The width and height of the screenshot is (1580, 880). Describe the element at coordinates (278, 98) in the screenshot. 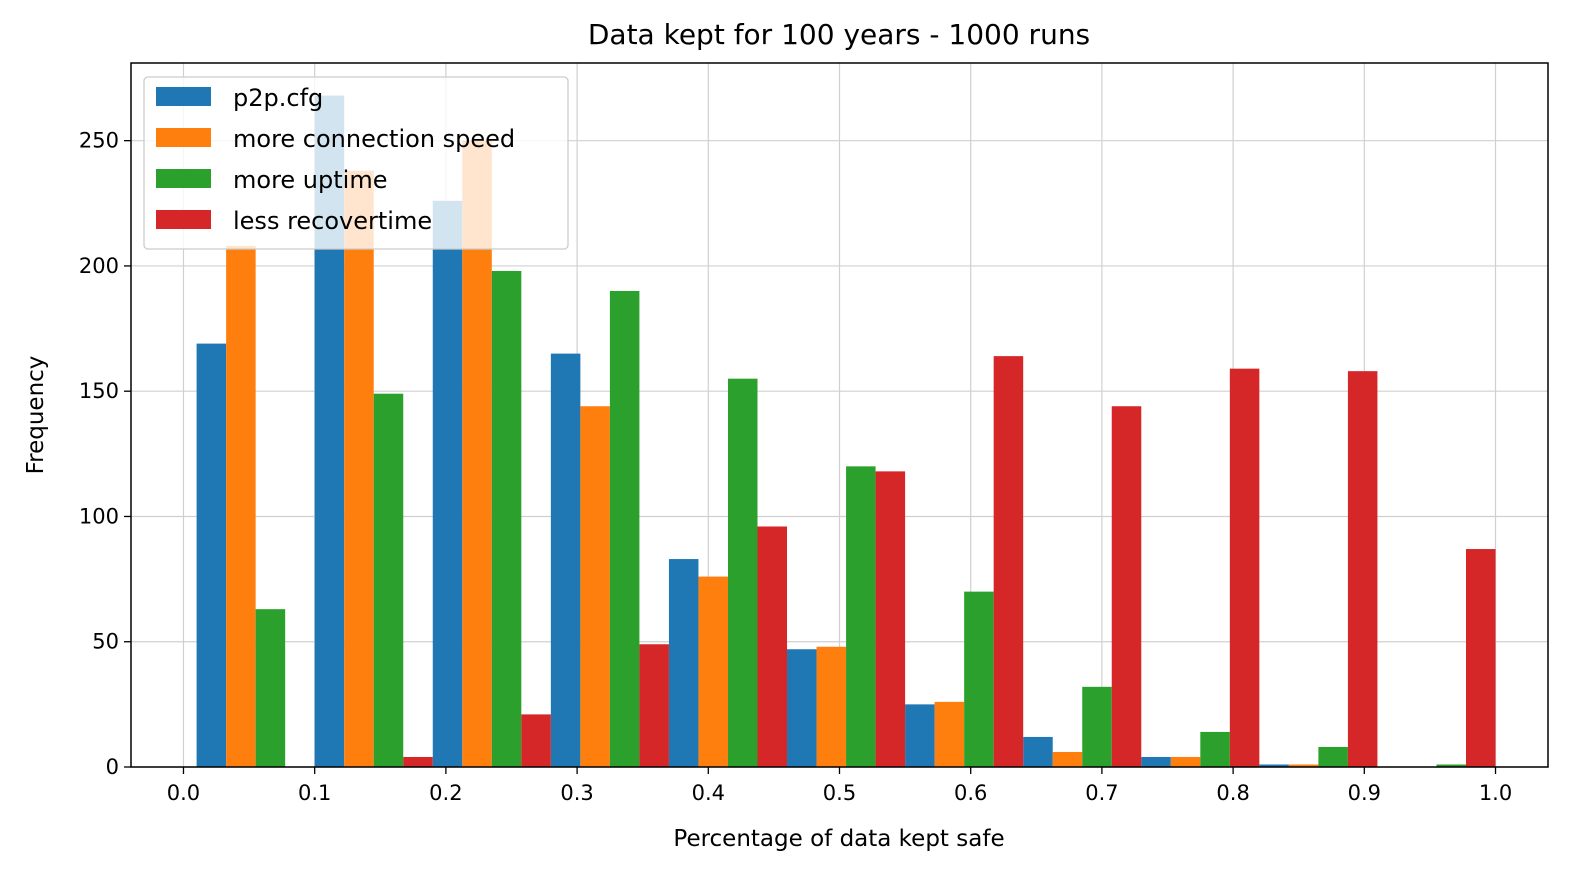

I see `legend-label: p2p.cfg` at that location.